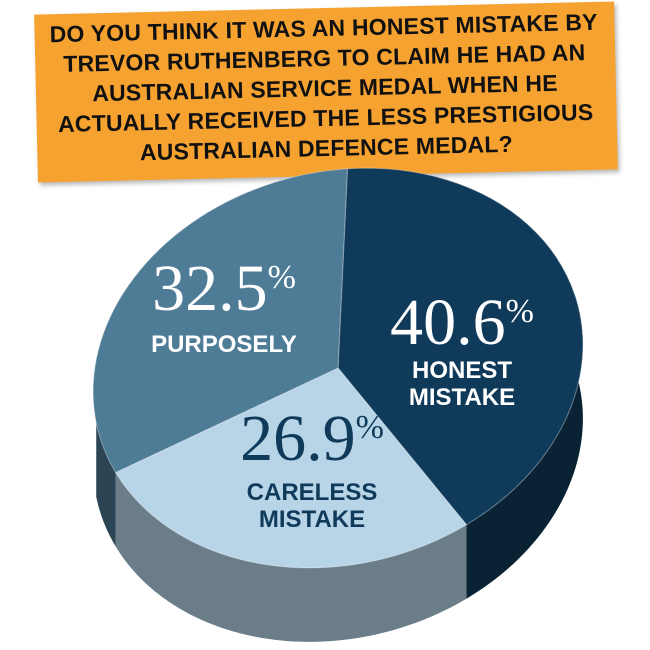 The image size is (650, 650). What do you see at coordinates (462, 397) in the screenshot?
I see `pie-category-label-1: MISTAKE` at bounding box center [462, 397].